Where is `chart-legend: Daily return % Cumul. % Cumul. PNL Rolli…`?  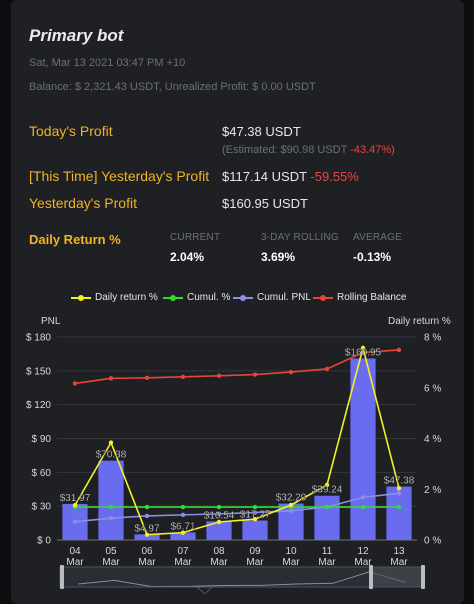
chart-legend: Daily return % Cumul. % Cumul. PNL Rolli… is located at coordinates (237, 300).